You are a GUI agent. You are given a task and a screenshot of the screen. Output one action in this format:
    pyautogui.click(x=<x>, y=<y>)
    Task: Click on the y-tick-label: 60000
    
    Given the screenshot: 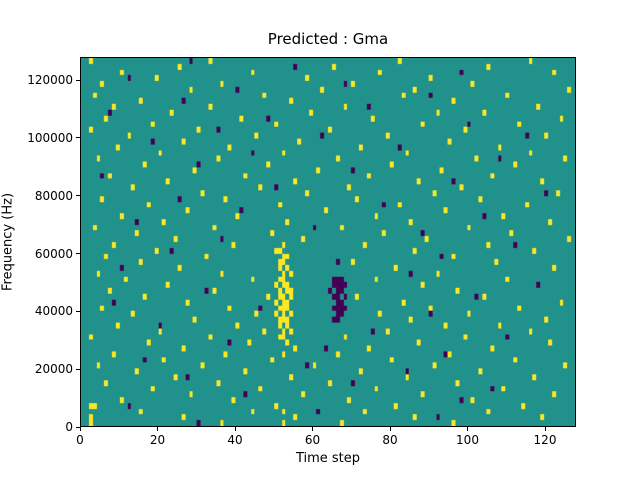 What is the action you would take?
    pyautogui.click(x=53, y=253)
    